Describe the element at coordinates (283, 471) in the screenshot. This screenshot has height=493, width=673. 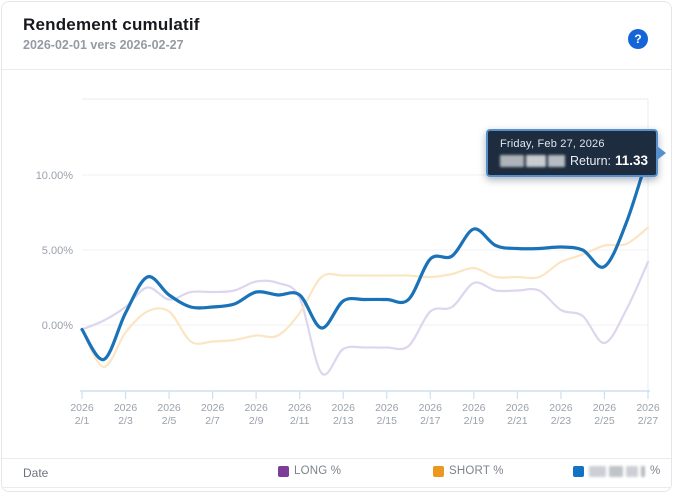
I see `long-swatch-icon` at that location.